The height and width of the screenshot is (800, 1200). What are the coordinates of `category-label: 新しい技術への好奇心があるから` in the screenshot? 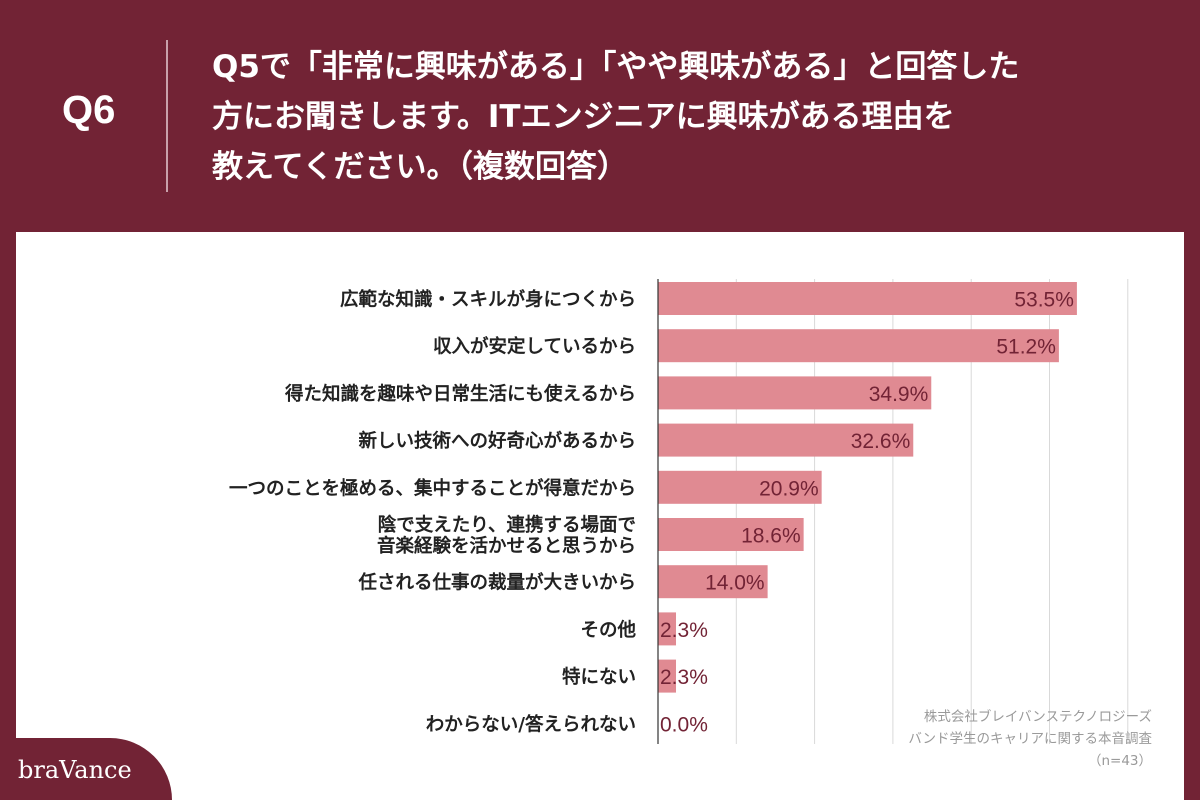 It's located at (497, 441).